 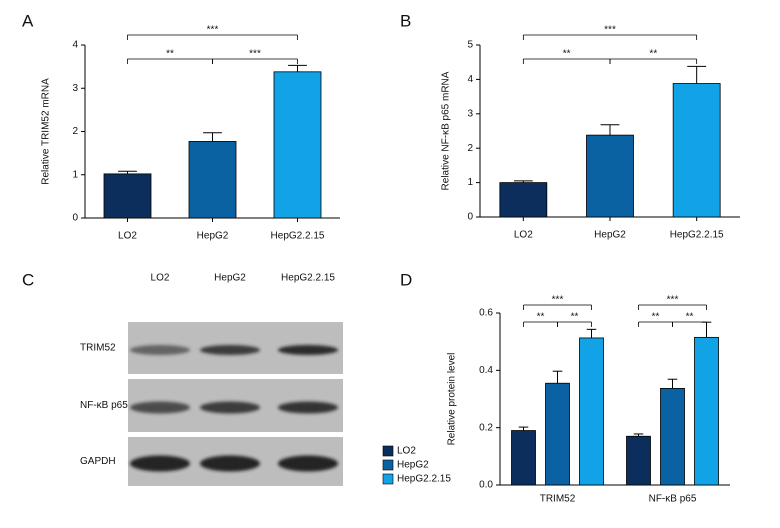 I want to click on panel-label: B, so click(x=405, y=20).